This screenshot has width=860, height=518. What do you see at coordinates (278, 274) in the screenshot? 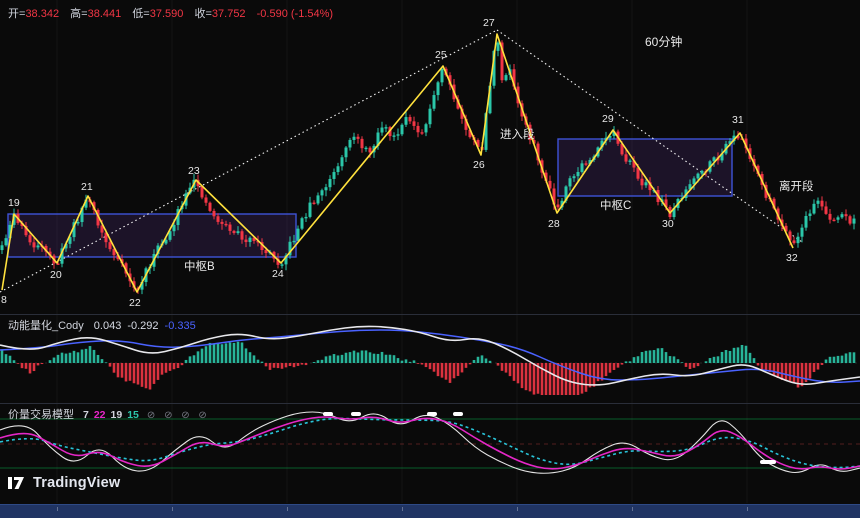
I see `svg-text: 24` at bounding box center [278, 274].